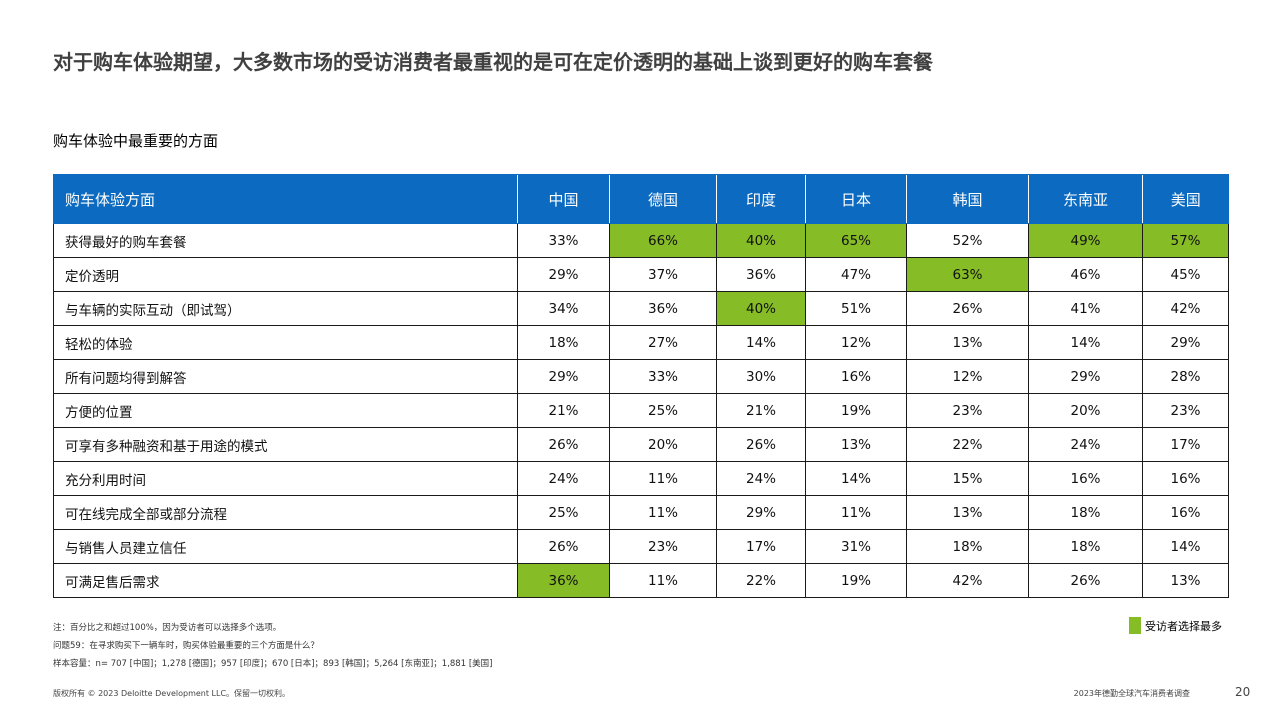  Describe the element at coordinates (641, 240) in the screenshot. I see `table-row: 获得最好的购车套餐 33% 66% 40% 65% 52% 49% 57%` at that location.